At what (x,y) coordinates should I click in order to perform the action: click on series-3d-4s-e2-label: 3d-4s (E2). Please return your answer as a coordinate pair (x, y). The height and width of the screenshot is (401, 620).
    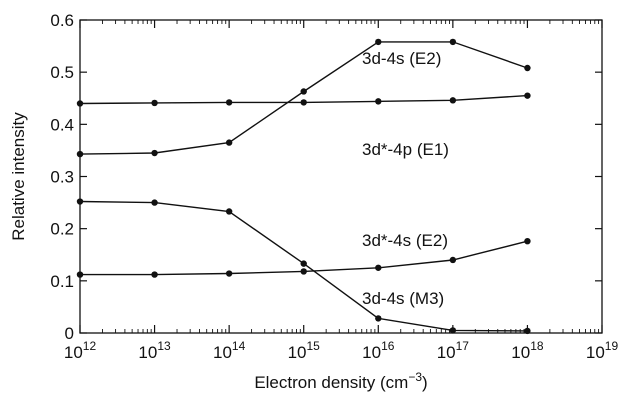
    Looking at the image, I should click on (401, 58).